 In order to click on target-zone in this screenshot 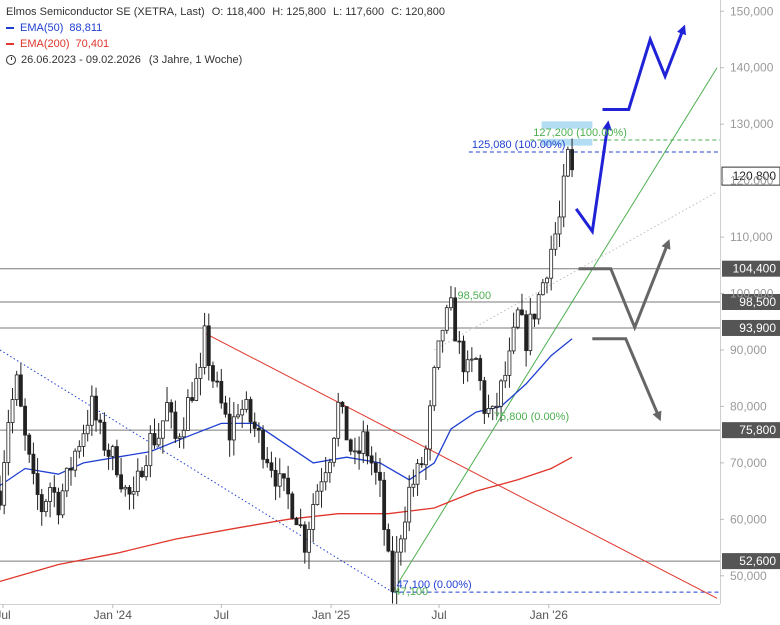, I will do `click(567, 142)`.